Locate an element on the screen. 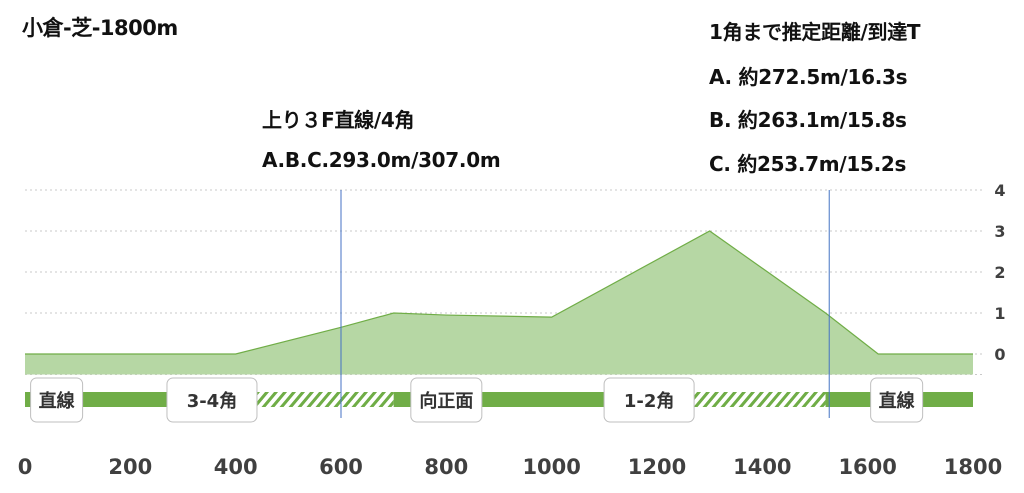 The width and height of the screenshot is (1024, 493). y-tick-label: 1 is located at coordinates (999, 313).